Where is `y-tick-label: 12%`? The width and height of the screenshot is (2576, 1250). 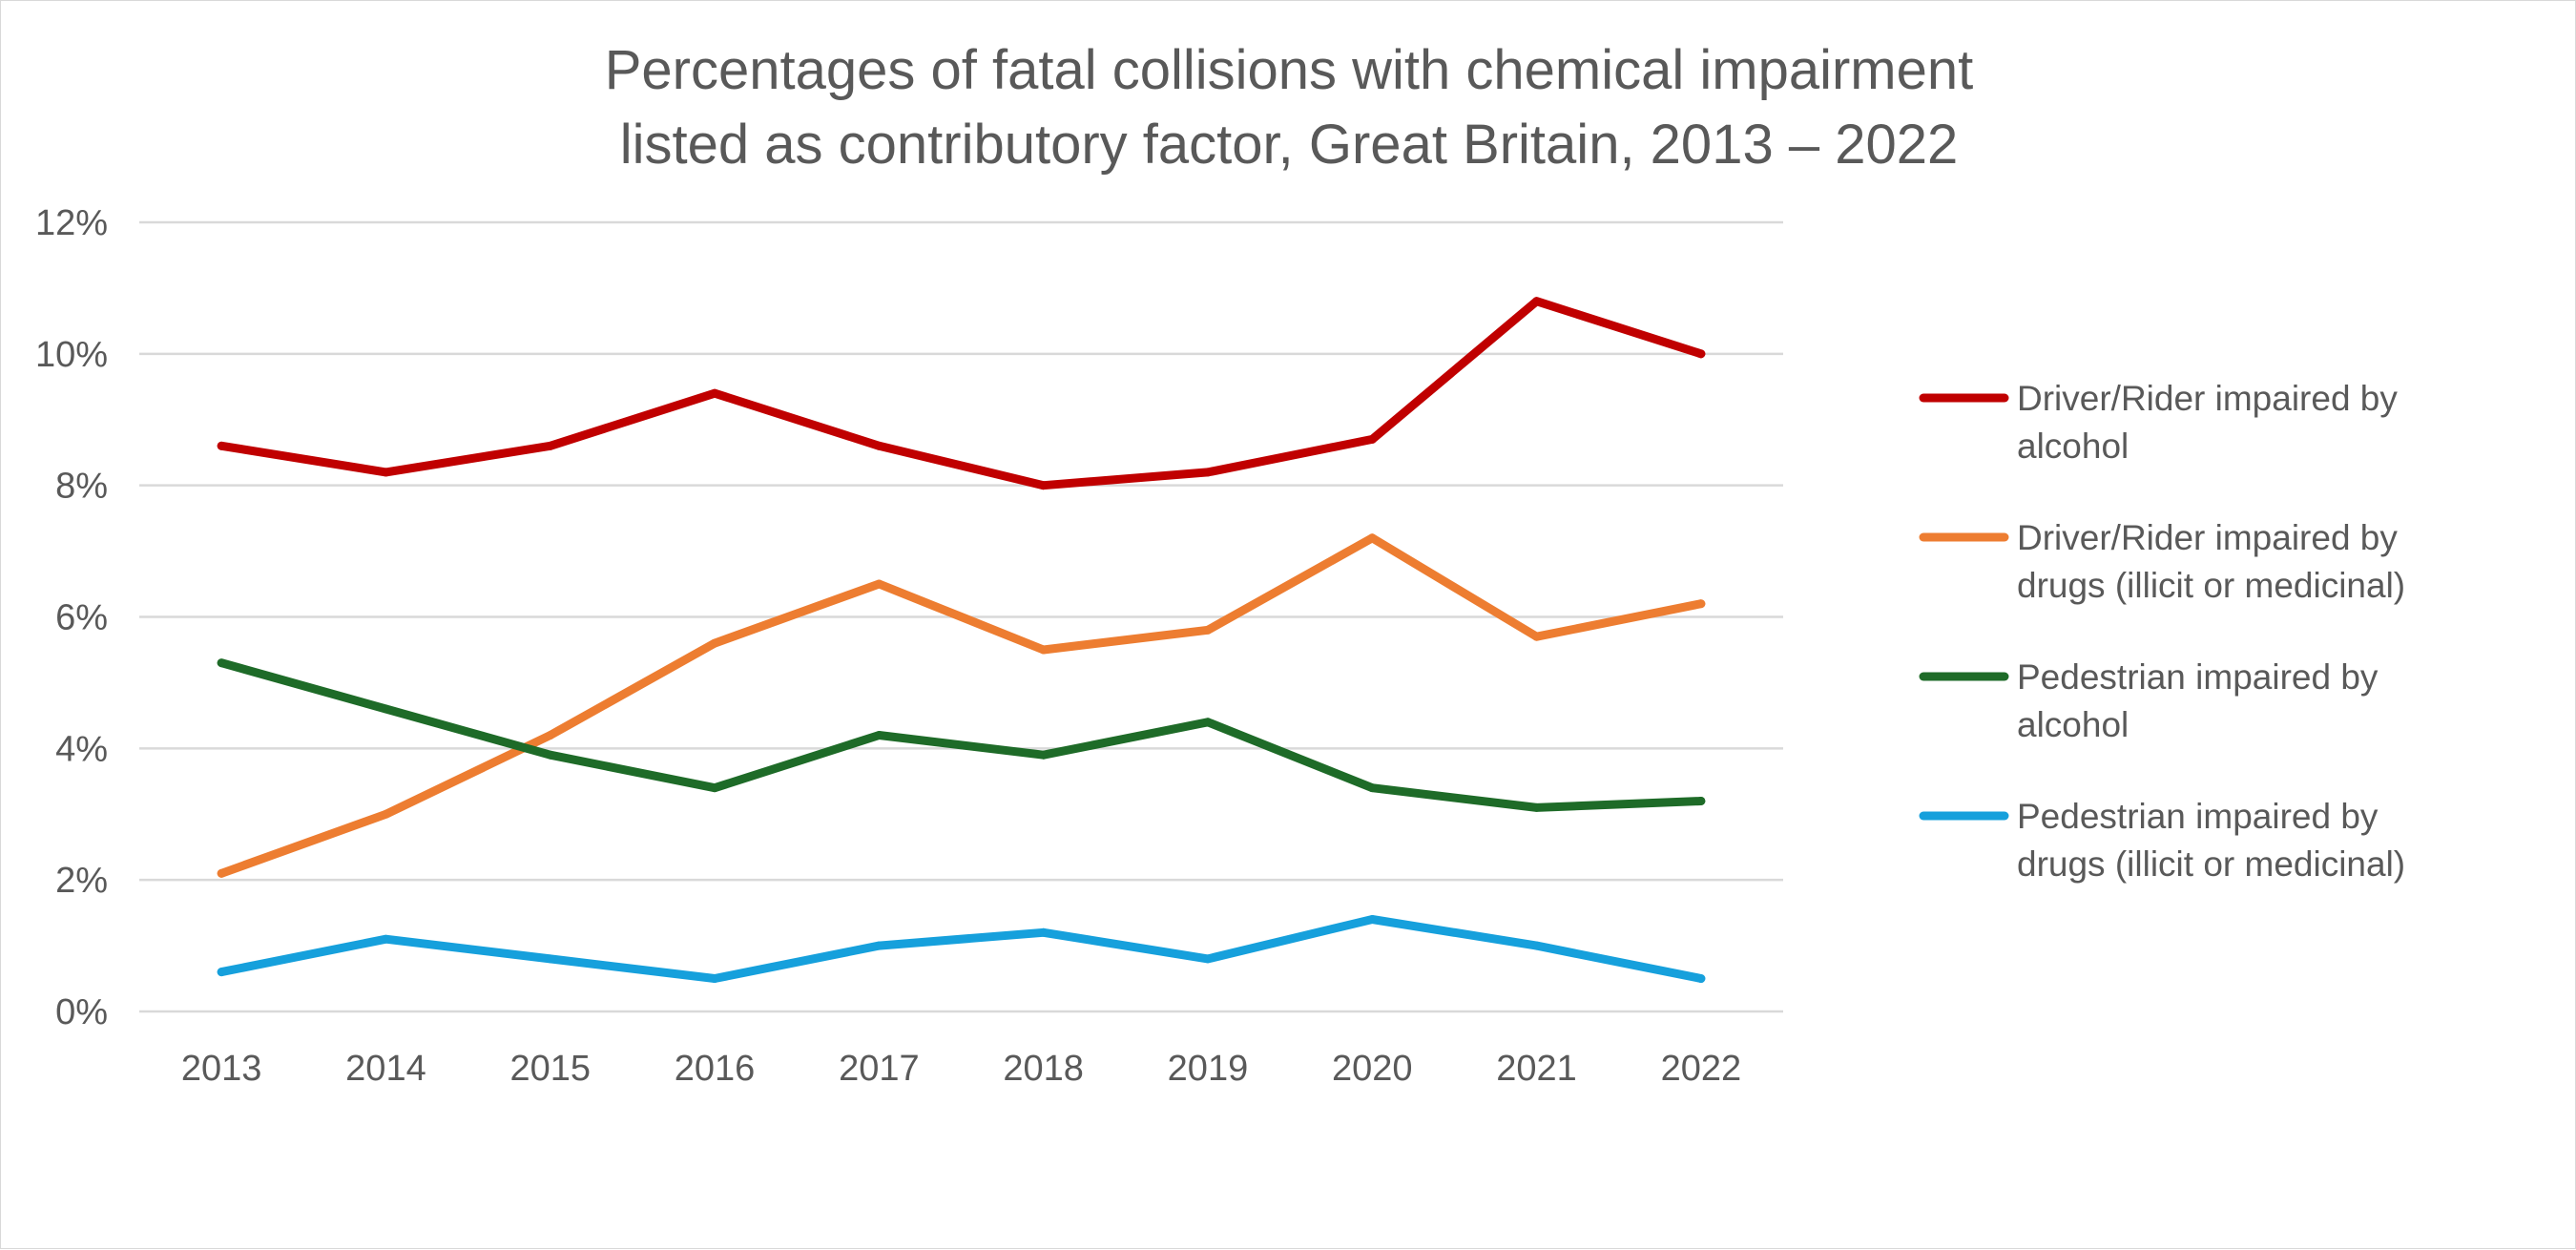
y-tick-label: 12% is located at coordinates (71, 223).